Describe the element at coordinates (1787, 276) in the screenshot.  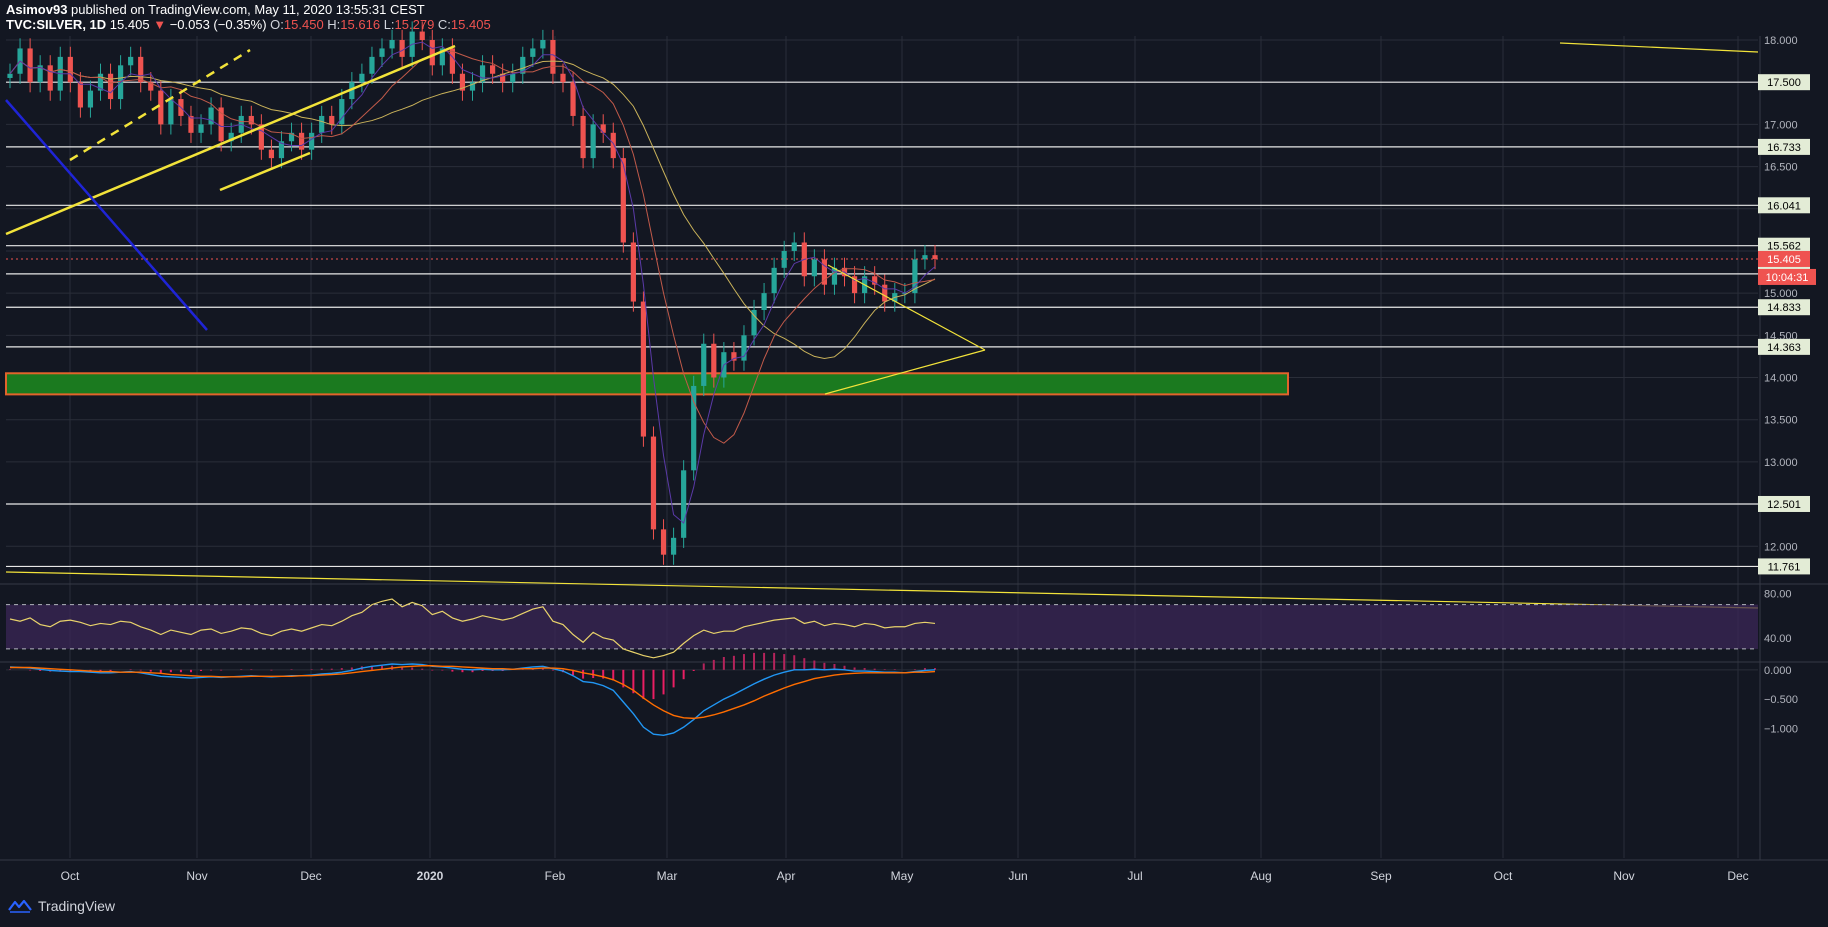
I see `countdown-badge` at that location.